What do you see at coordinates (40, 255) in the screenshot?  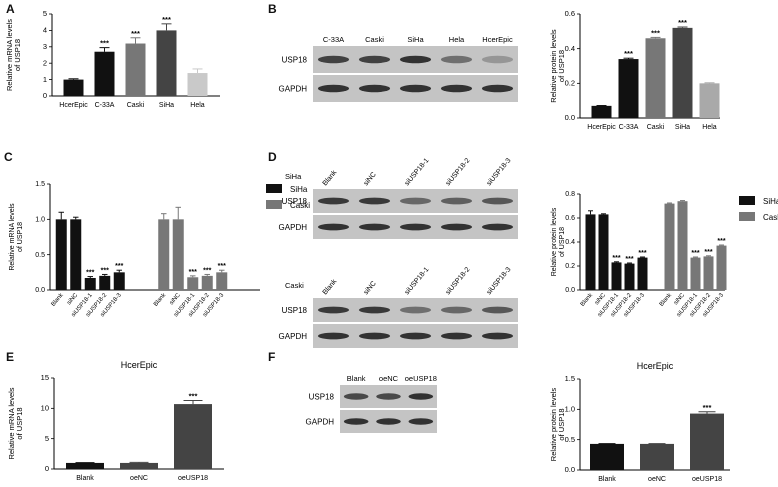 I see `C-y-tick-label: 0.5` at bounding box center [40, 255].